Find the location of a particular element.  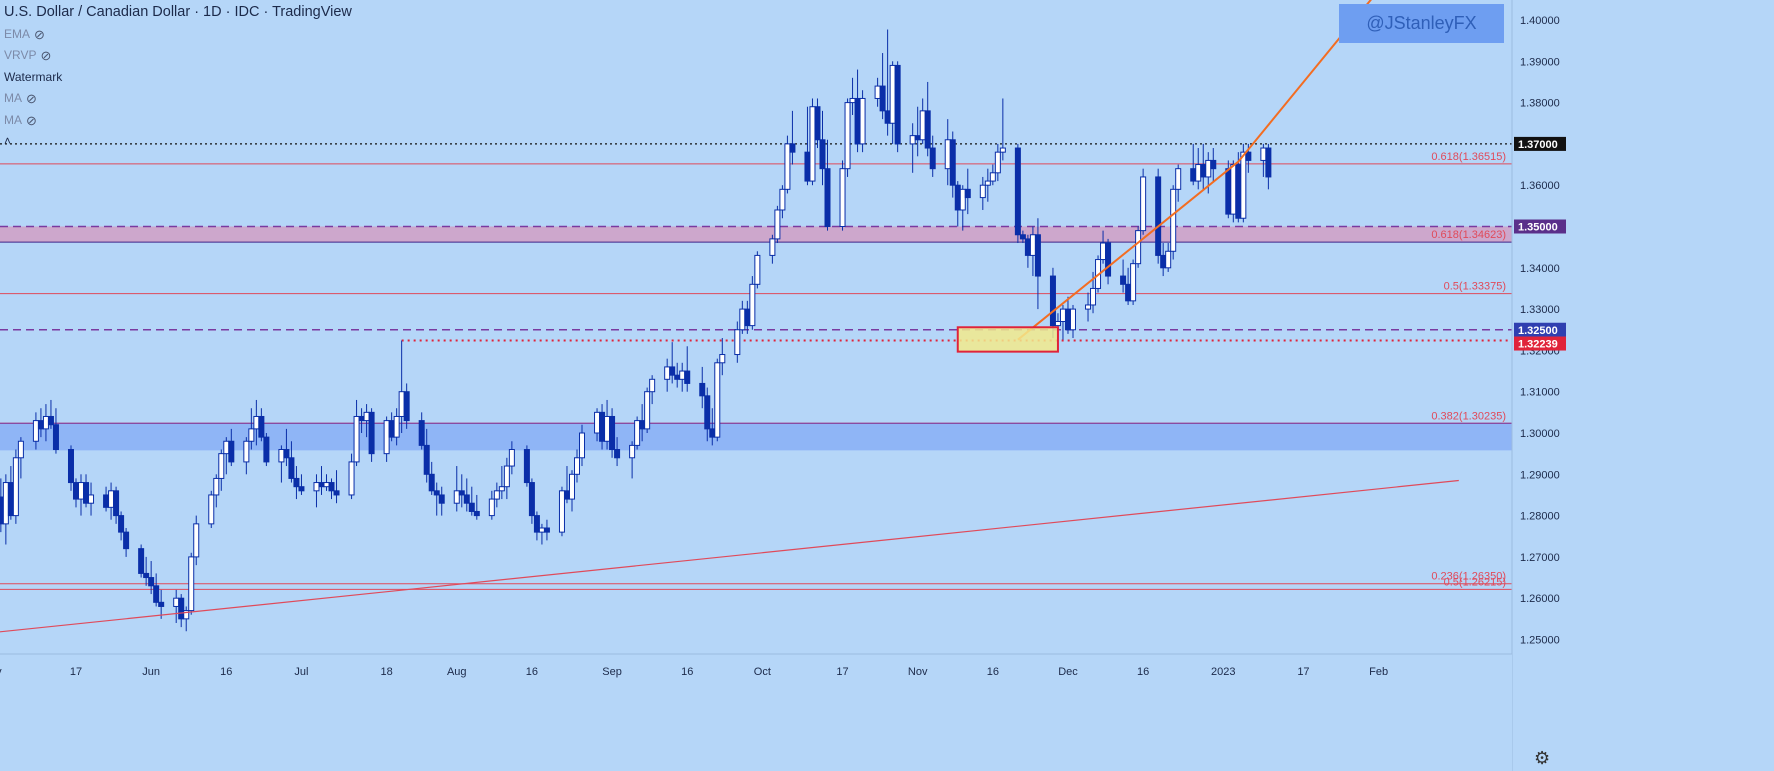

time-tick-label: Aug is located at coordinates (457, 672).